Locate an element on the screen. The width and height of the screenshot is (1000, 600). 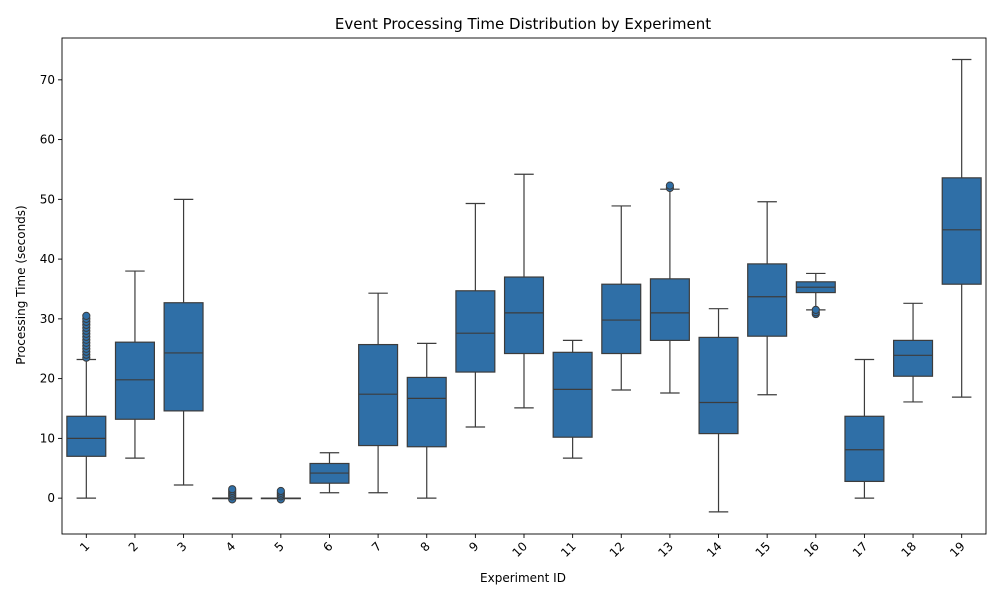
y-axis-label: Processing Time (seconds) is located at coordinates (21, 285).